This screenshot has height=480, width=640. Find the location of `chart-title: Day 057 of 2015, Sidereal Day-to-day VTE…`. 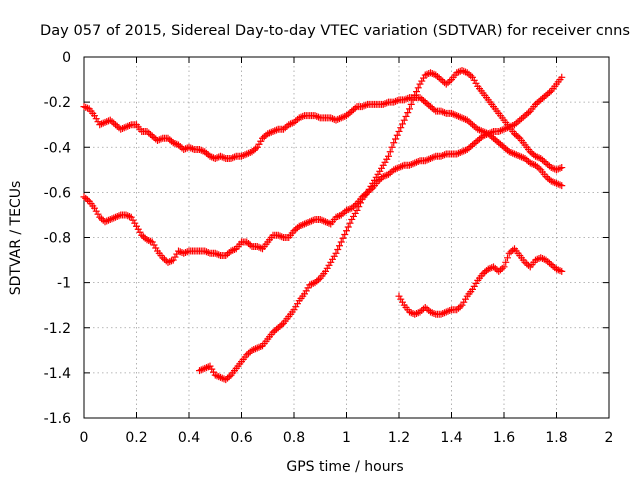

chart-title: Day 057 of 2015, Sidereal Day-to-day VTE… is located at coordinates (335, 31).